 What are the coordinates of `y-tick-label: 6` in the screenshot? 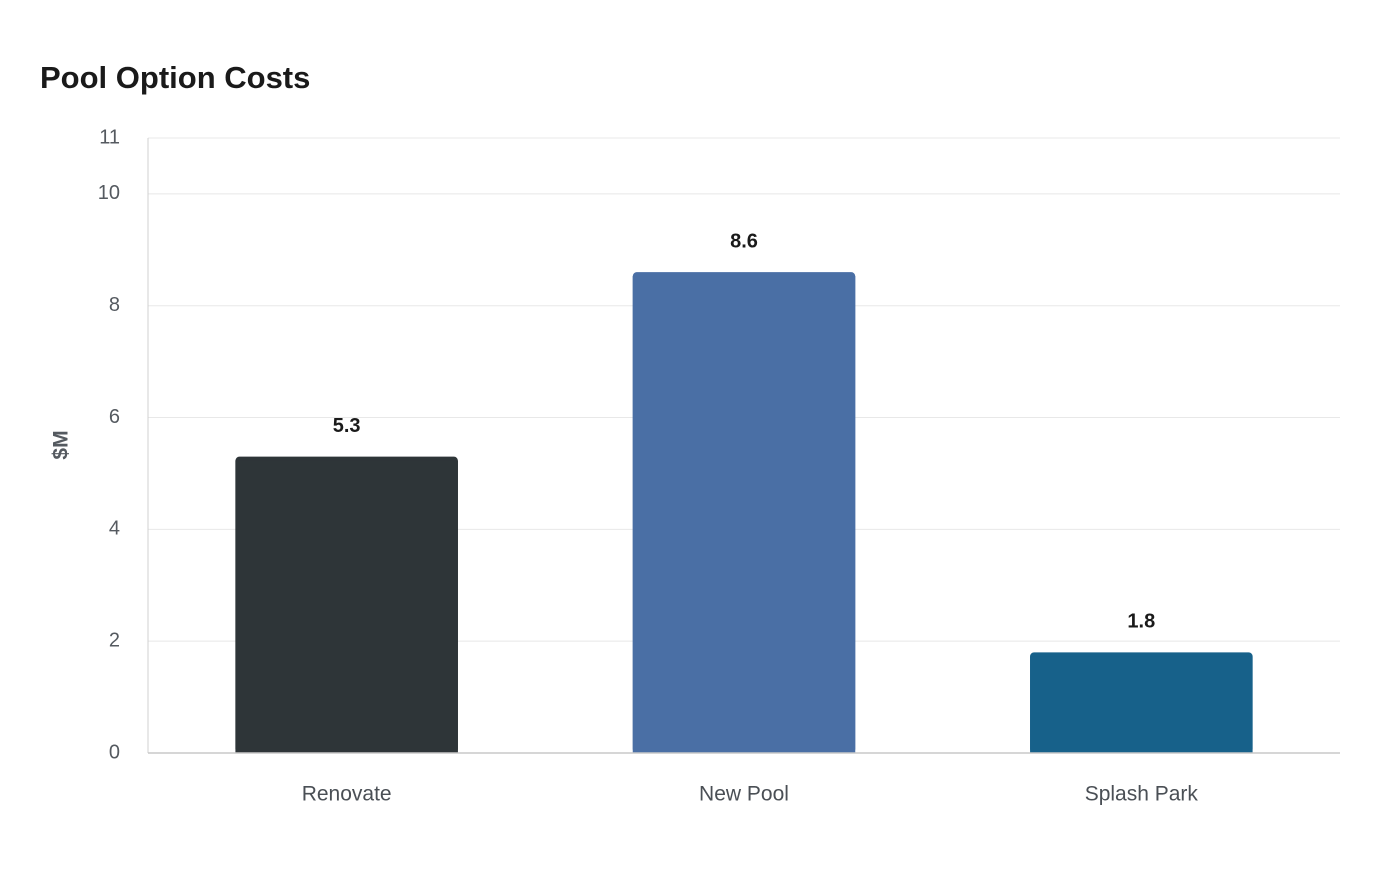 It's located at (114, 417).